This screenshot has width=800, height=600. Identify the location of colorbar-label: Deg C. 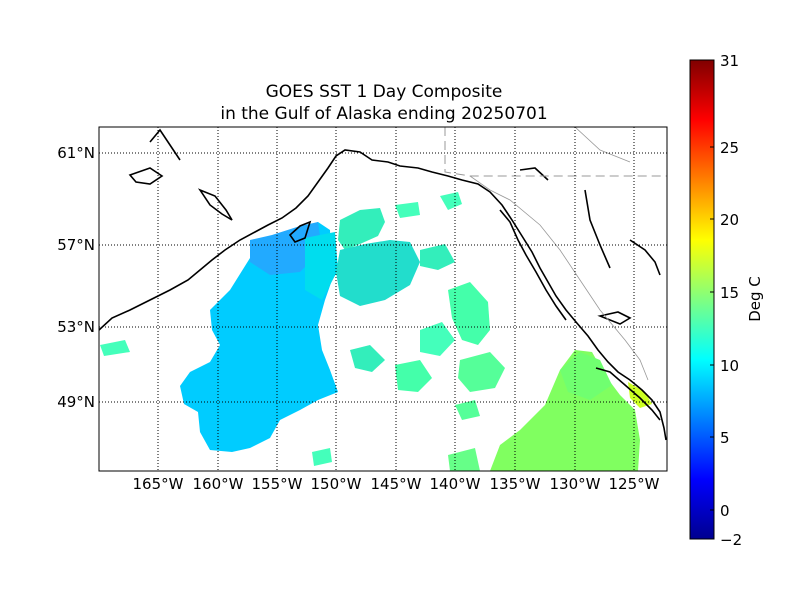
(755, 299).